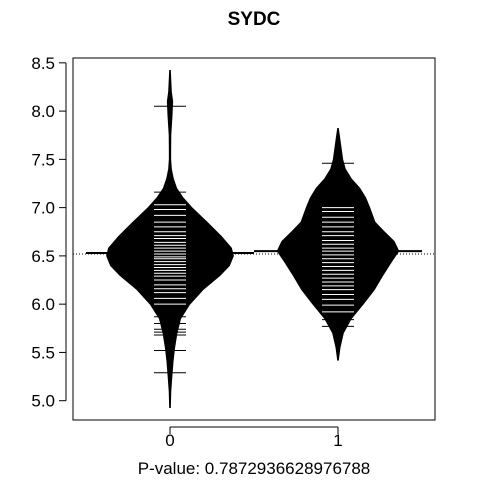  I want to click on y-axis: 5.0 5.5 6.0 6.5 7.0 7.5 8.0 8.5, so click(49, 232).